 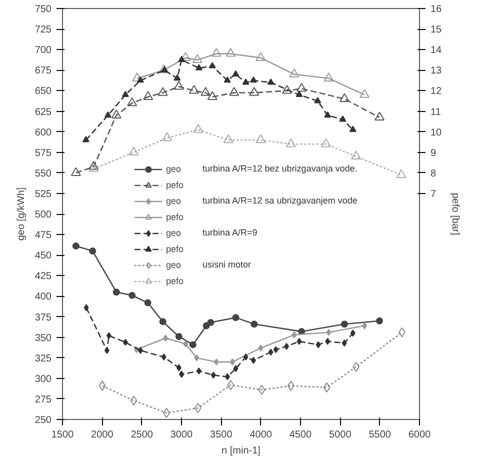 I want to click on y-tick-label: 250, so click(x=43, y=420).